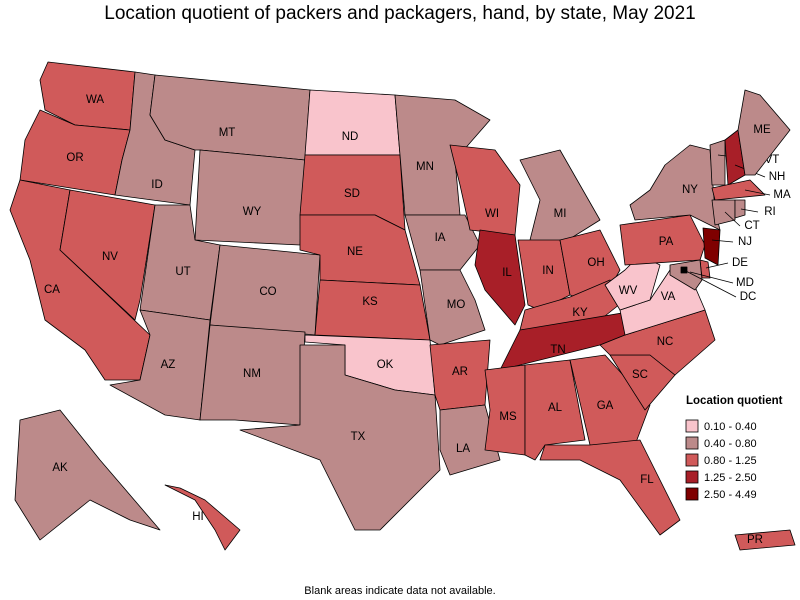 The height and width of the screenshot is (600, 800). I want to click on legend-label: 0.40 - 0.80, so click(730, 444).